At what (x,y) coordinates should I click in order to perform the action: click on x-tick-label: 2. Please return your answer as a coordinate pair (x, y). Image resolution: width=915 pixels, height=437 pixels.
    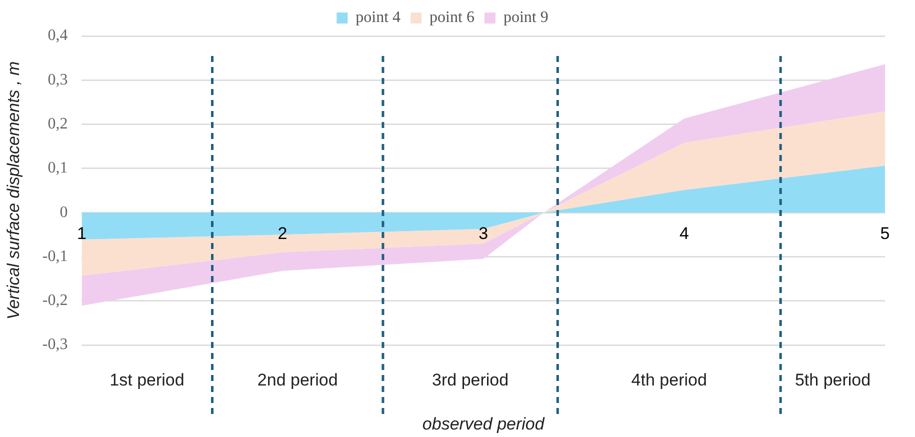
    Looking at the image, I should click on (283, 233).